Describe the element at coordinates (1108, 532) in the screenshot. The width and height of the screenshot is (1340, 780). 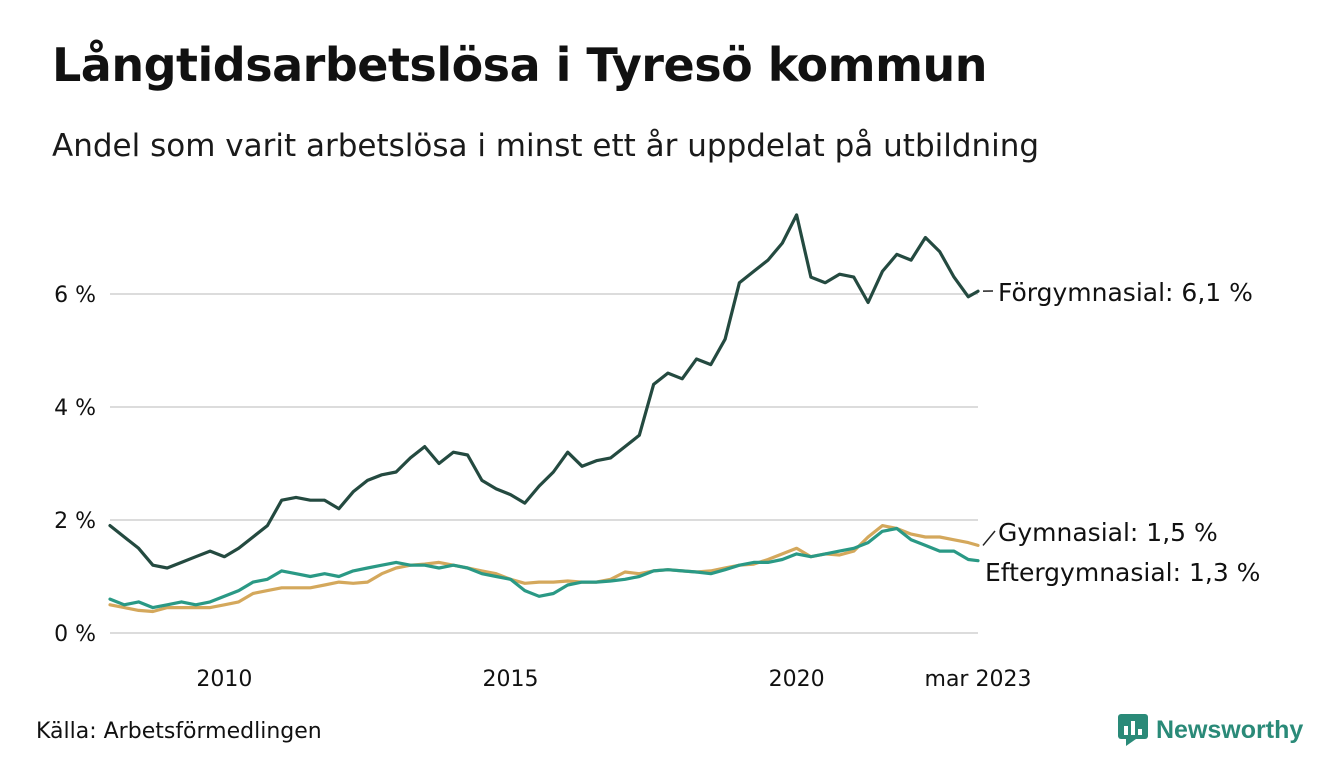
I see `series-end-label: Gymnasial: 1,5 %` at that location.